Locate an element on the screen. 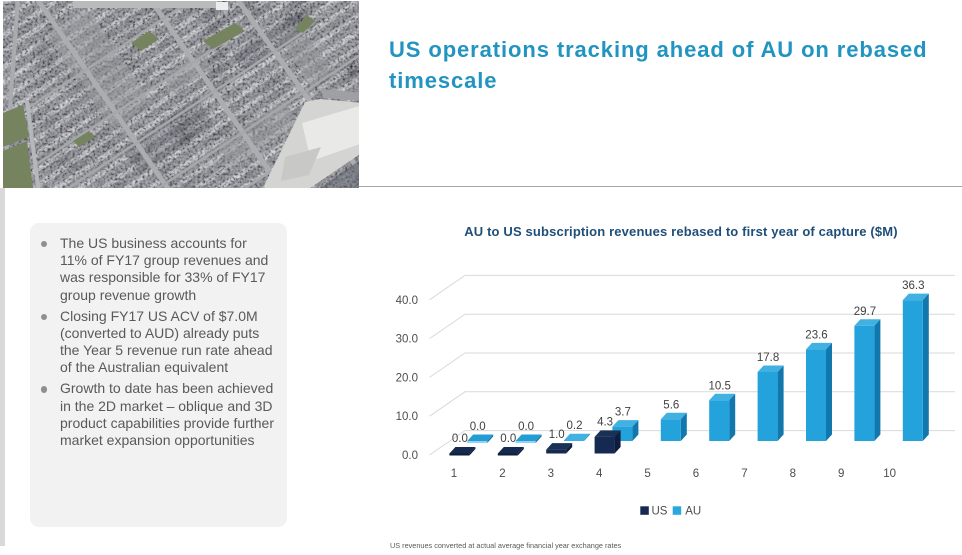  svg-text: 30.0 is located at coordinates (407, 340).